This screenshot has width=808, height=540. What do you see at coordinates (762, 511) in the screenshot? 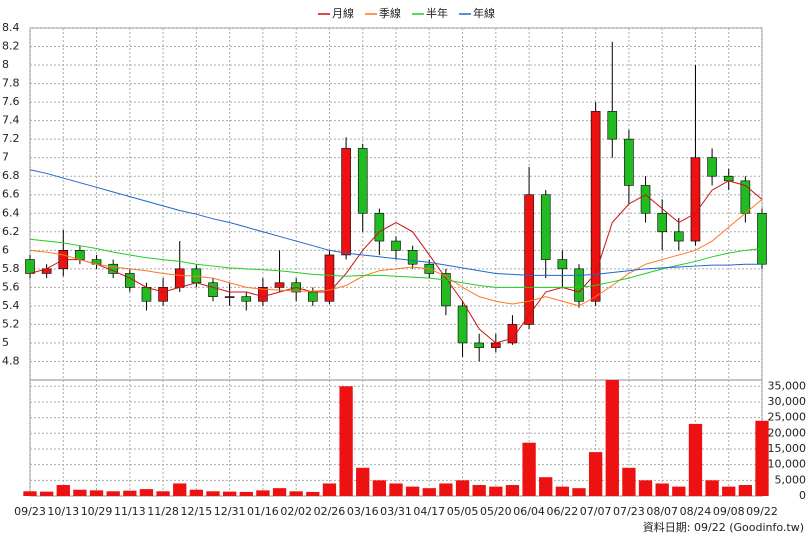
I see `x-tick-label: 09/22` at bounding box center [762, 511].